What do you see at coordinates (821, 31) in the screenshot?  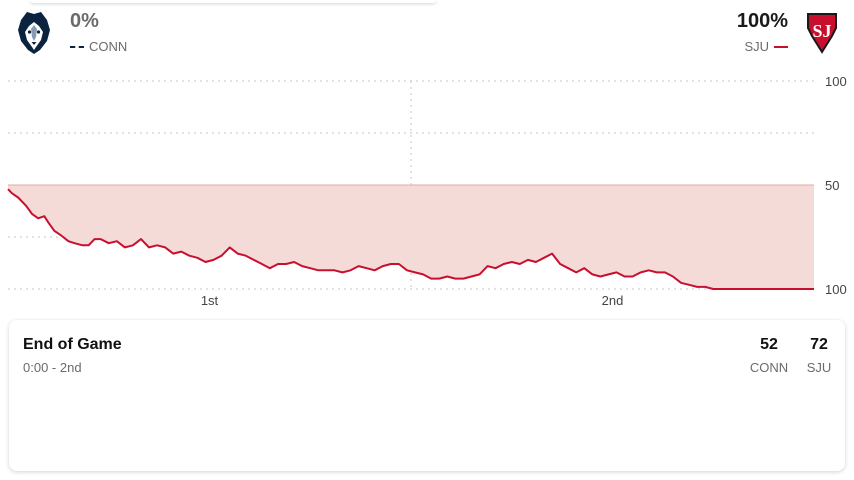 I see `svg-text: SJ` at bounding box center [821, 31].